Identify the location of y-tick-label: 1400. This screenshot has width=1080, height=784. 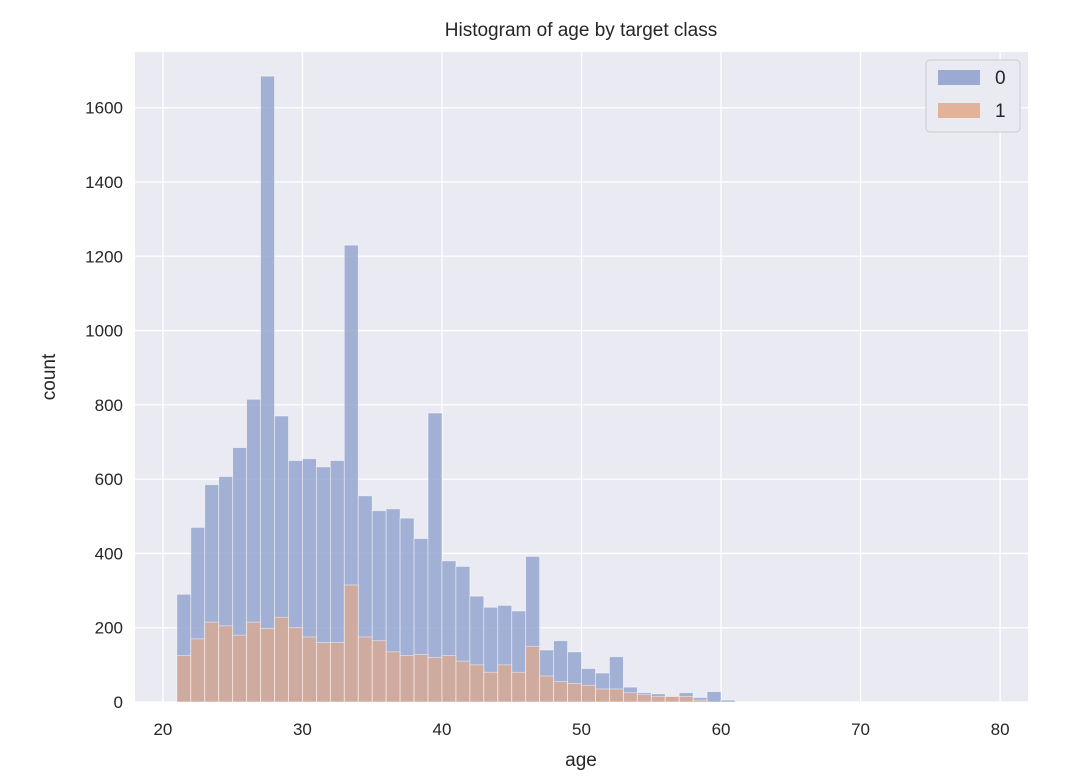
(104, 182).